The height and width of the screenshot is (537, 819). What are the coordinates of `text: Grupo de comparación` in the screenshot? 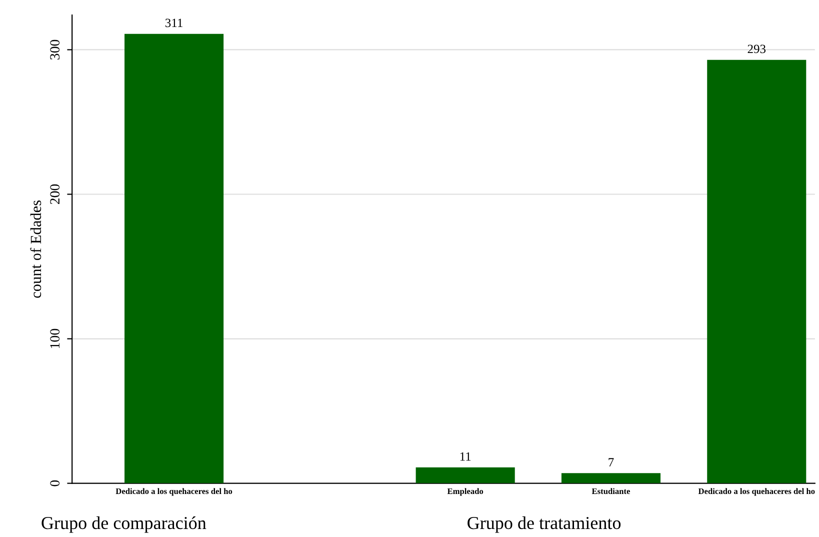 It's located at (124, 524).